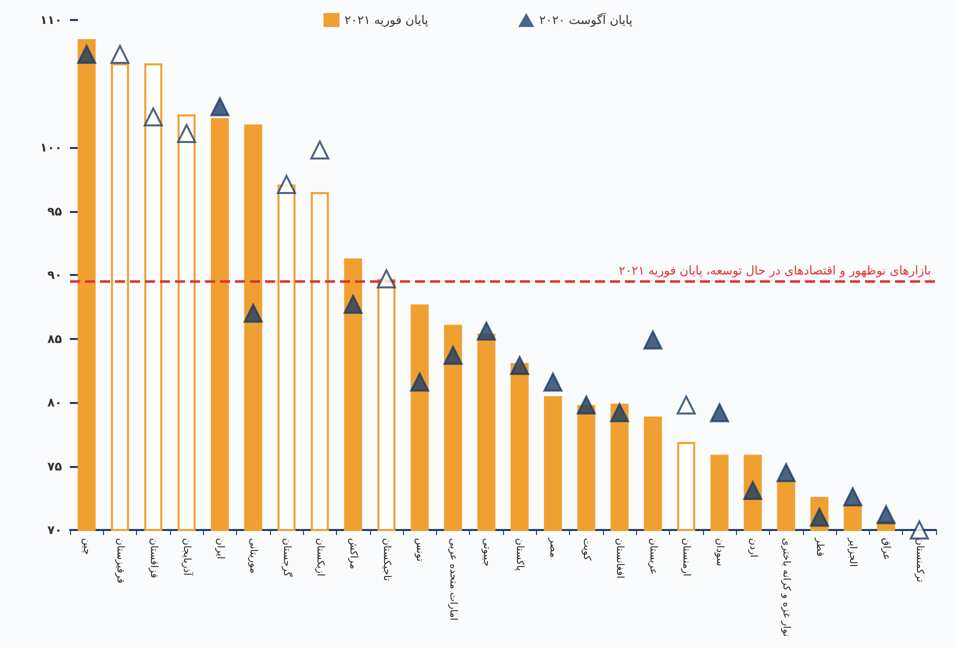  What do you see at coordinates (852, 552) in the screenshot?
I see `x-tick-label: الجزایر` at bounding box center [852, 552].